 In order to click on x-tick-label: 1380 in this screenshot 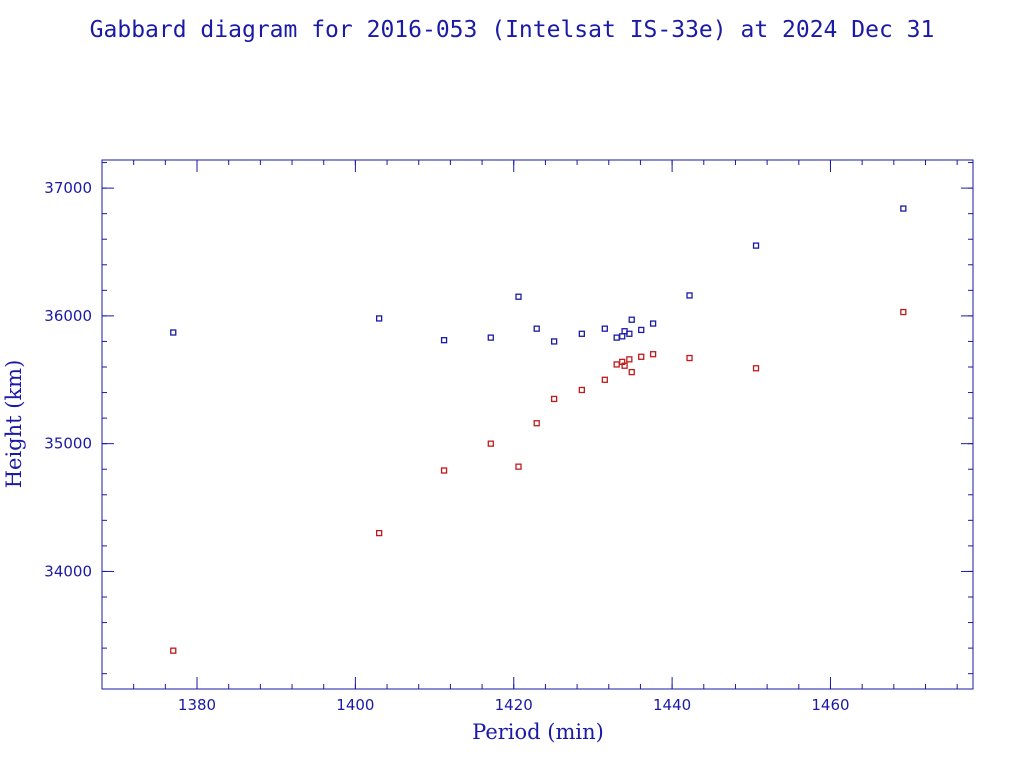, I will do `click(197, 705)`.